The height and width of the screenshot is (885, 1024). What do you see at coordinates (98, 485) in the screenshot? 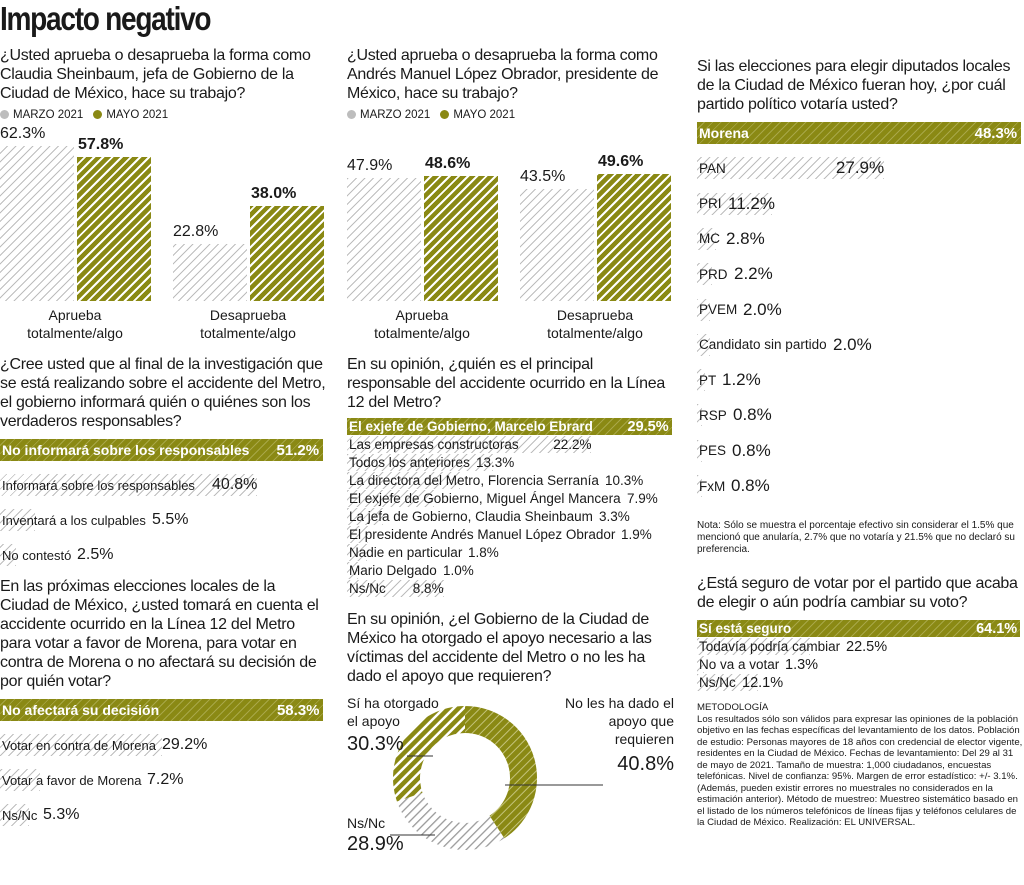
I see `bar-label: Informará sobre los responsables` at bounding box center [98, 485].